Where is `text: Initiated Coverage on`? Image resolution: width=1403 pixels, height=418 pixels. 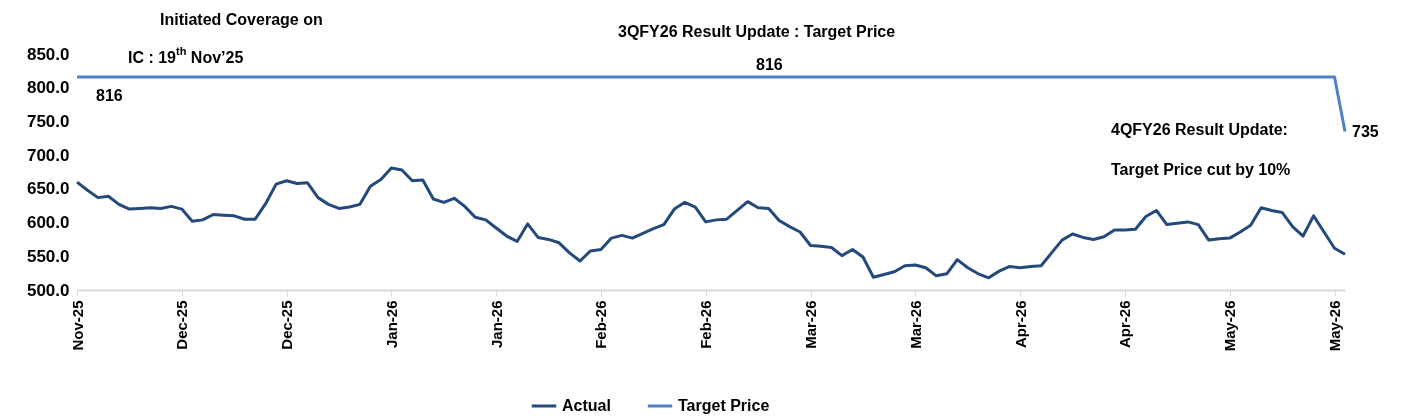
text: Initiated Coverage on is located at coordinates (241, 19).